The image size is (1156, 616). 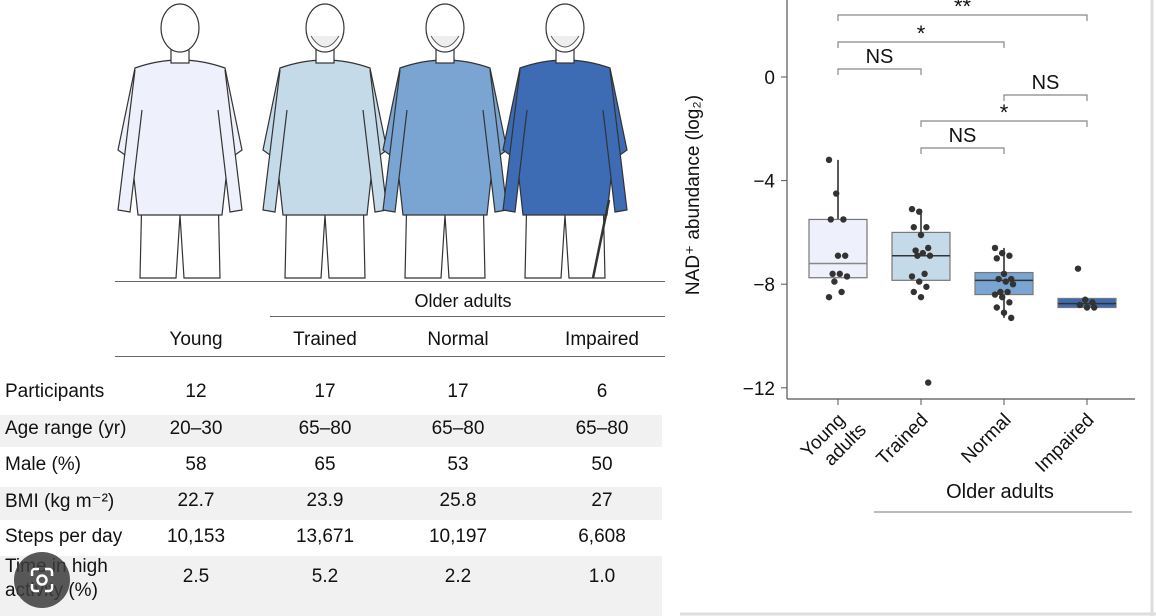 I want to click on table-cell: 22.7, so click(x=196, y=500).